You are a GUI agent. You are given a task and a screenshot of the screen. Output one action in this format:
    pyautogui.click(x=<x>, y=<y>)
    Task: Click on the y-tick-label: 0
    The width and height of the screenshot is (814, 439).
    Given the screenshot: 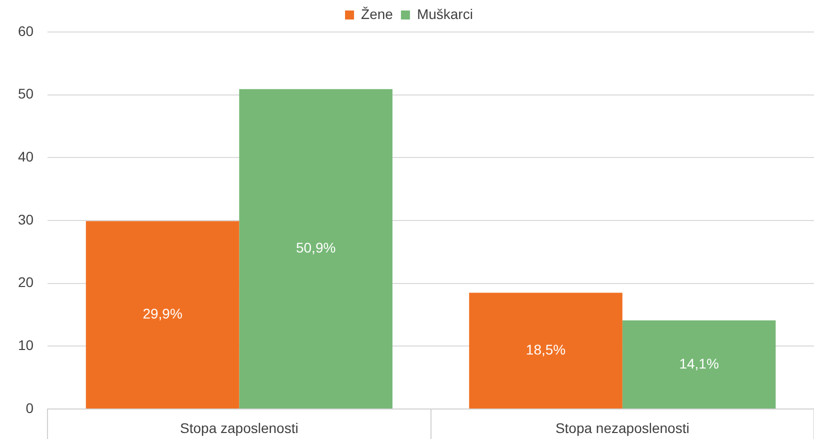 What is the action you would take?
    pyautogui.click(x=30, y=408)
    